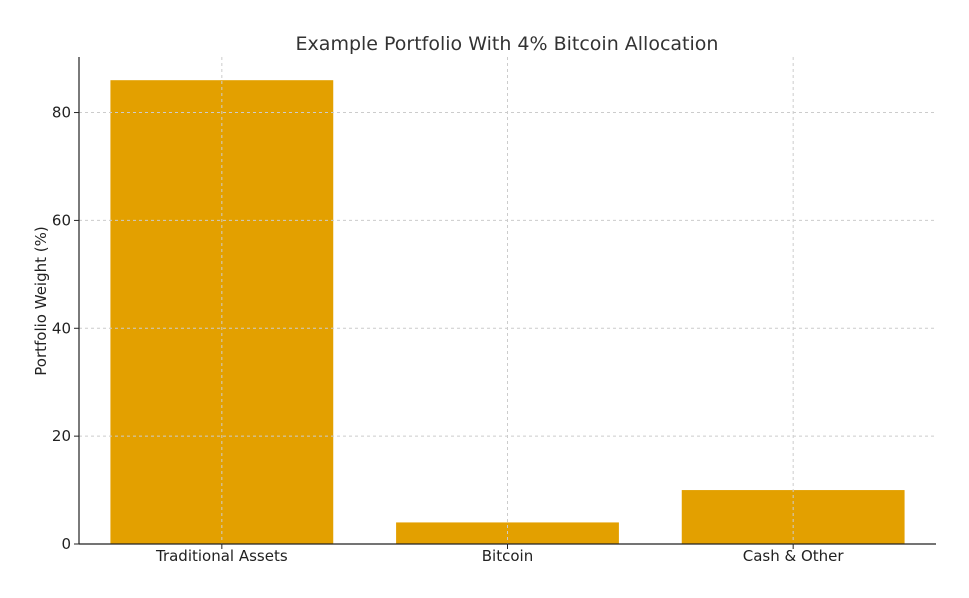  I want to click on x-tick-label: Traditional Assets, so click(221, 556).